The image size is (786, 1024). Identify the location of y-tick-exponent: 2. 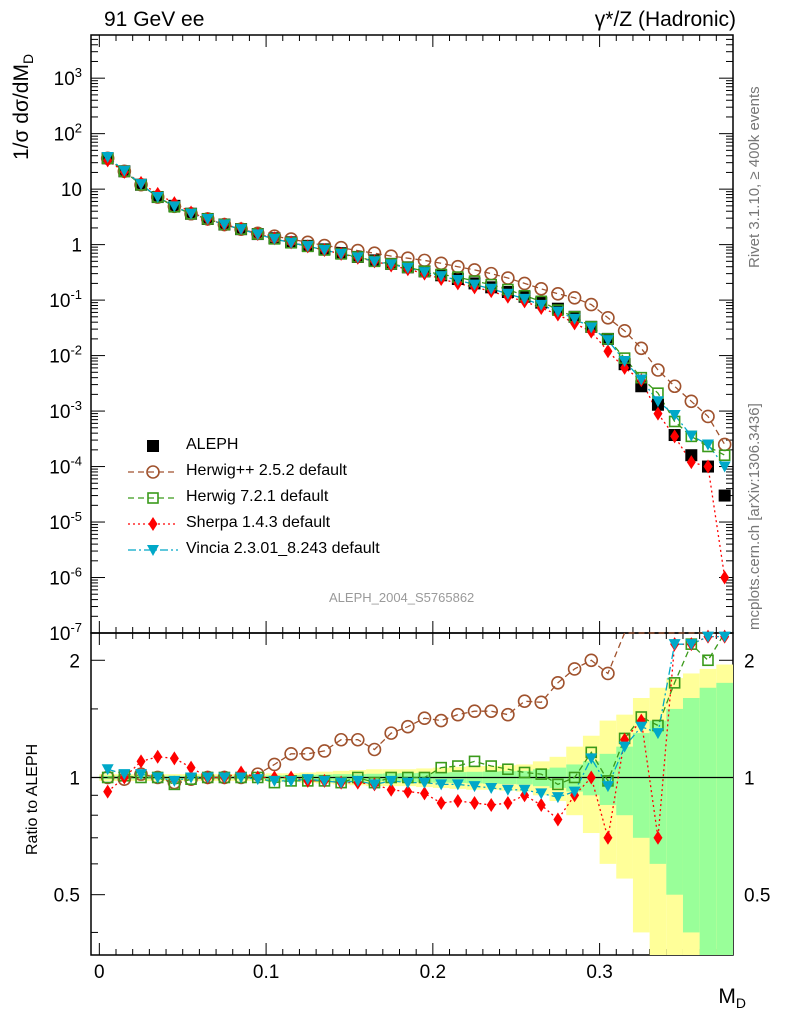
(78, 128).